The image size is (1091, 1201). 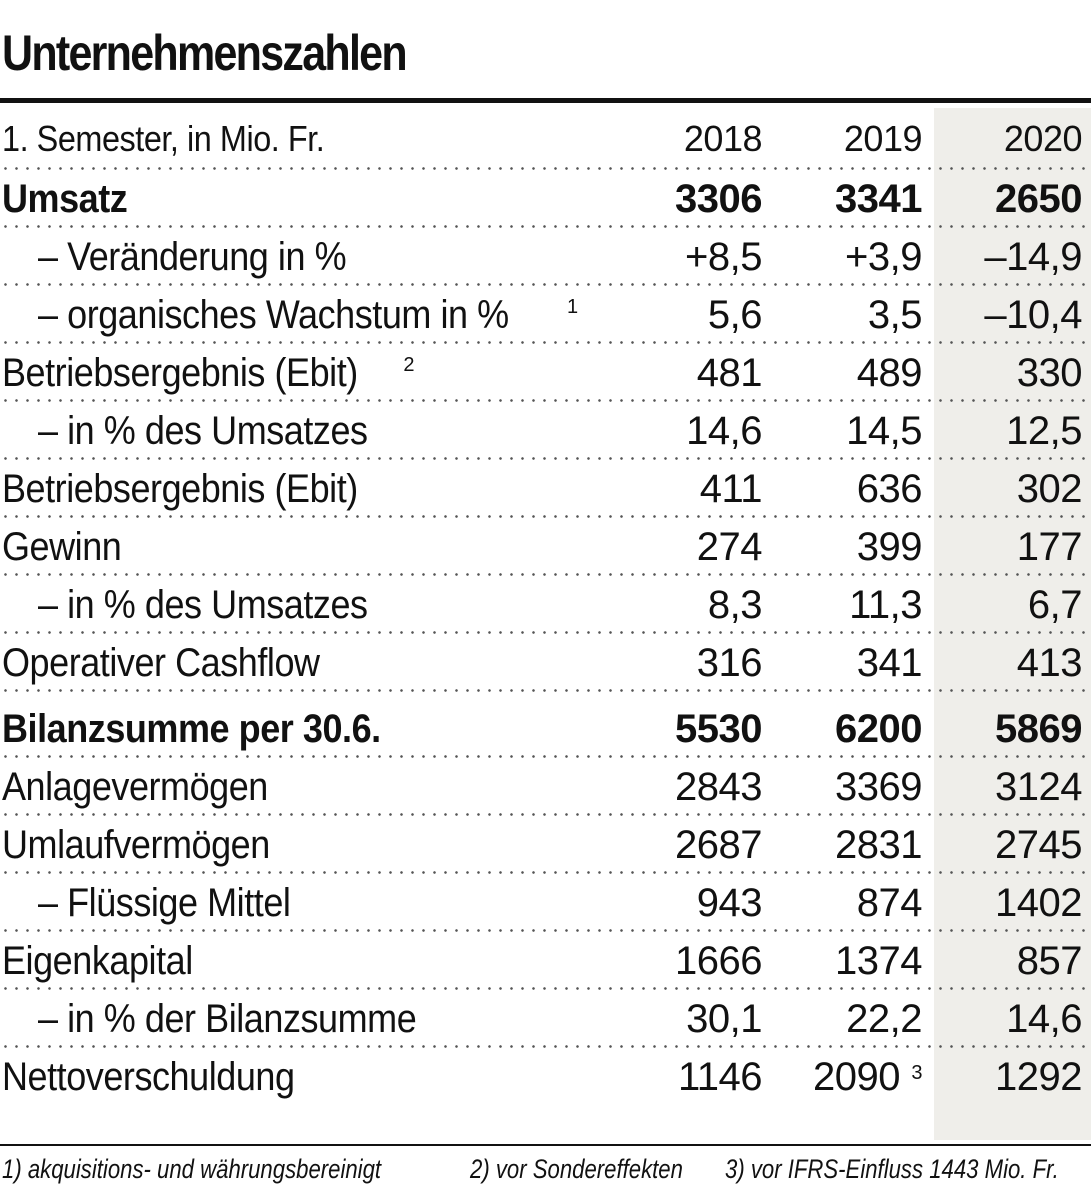 What do you see at coordinates (180, 488) in the screenshot?
I see `row-label: Betriebsergebnis (Ebit)` at bounding box center [180, 488].